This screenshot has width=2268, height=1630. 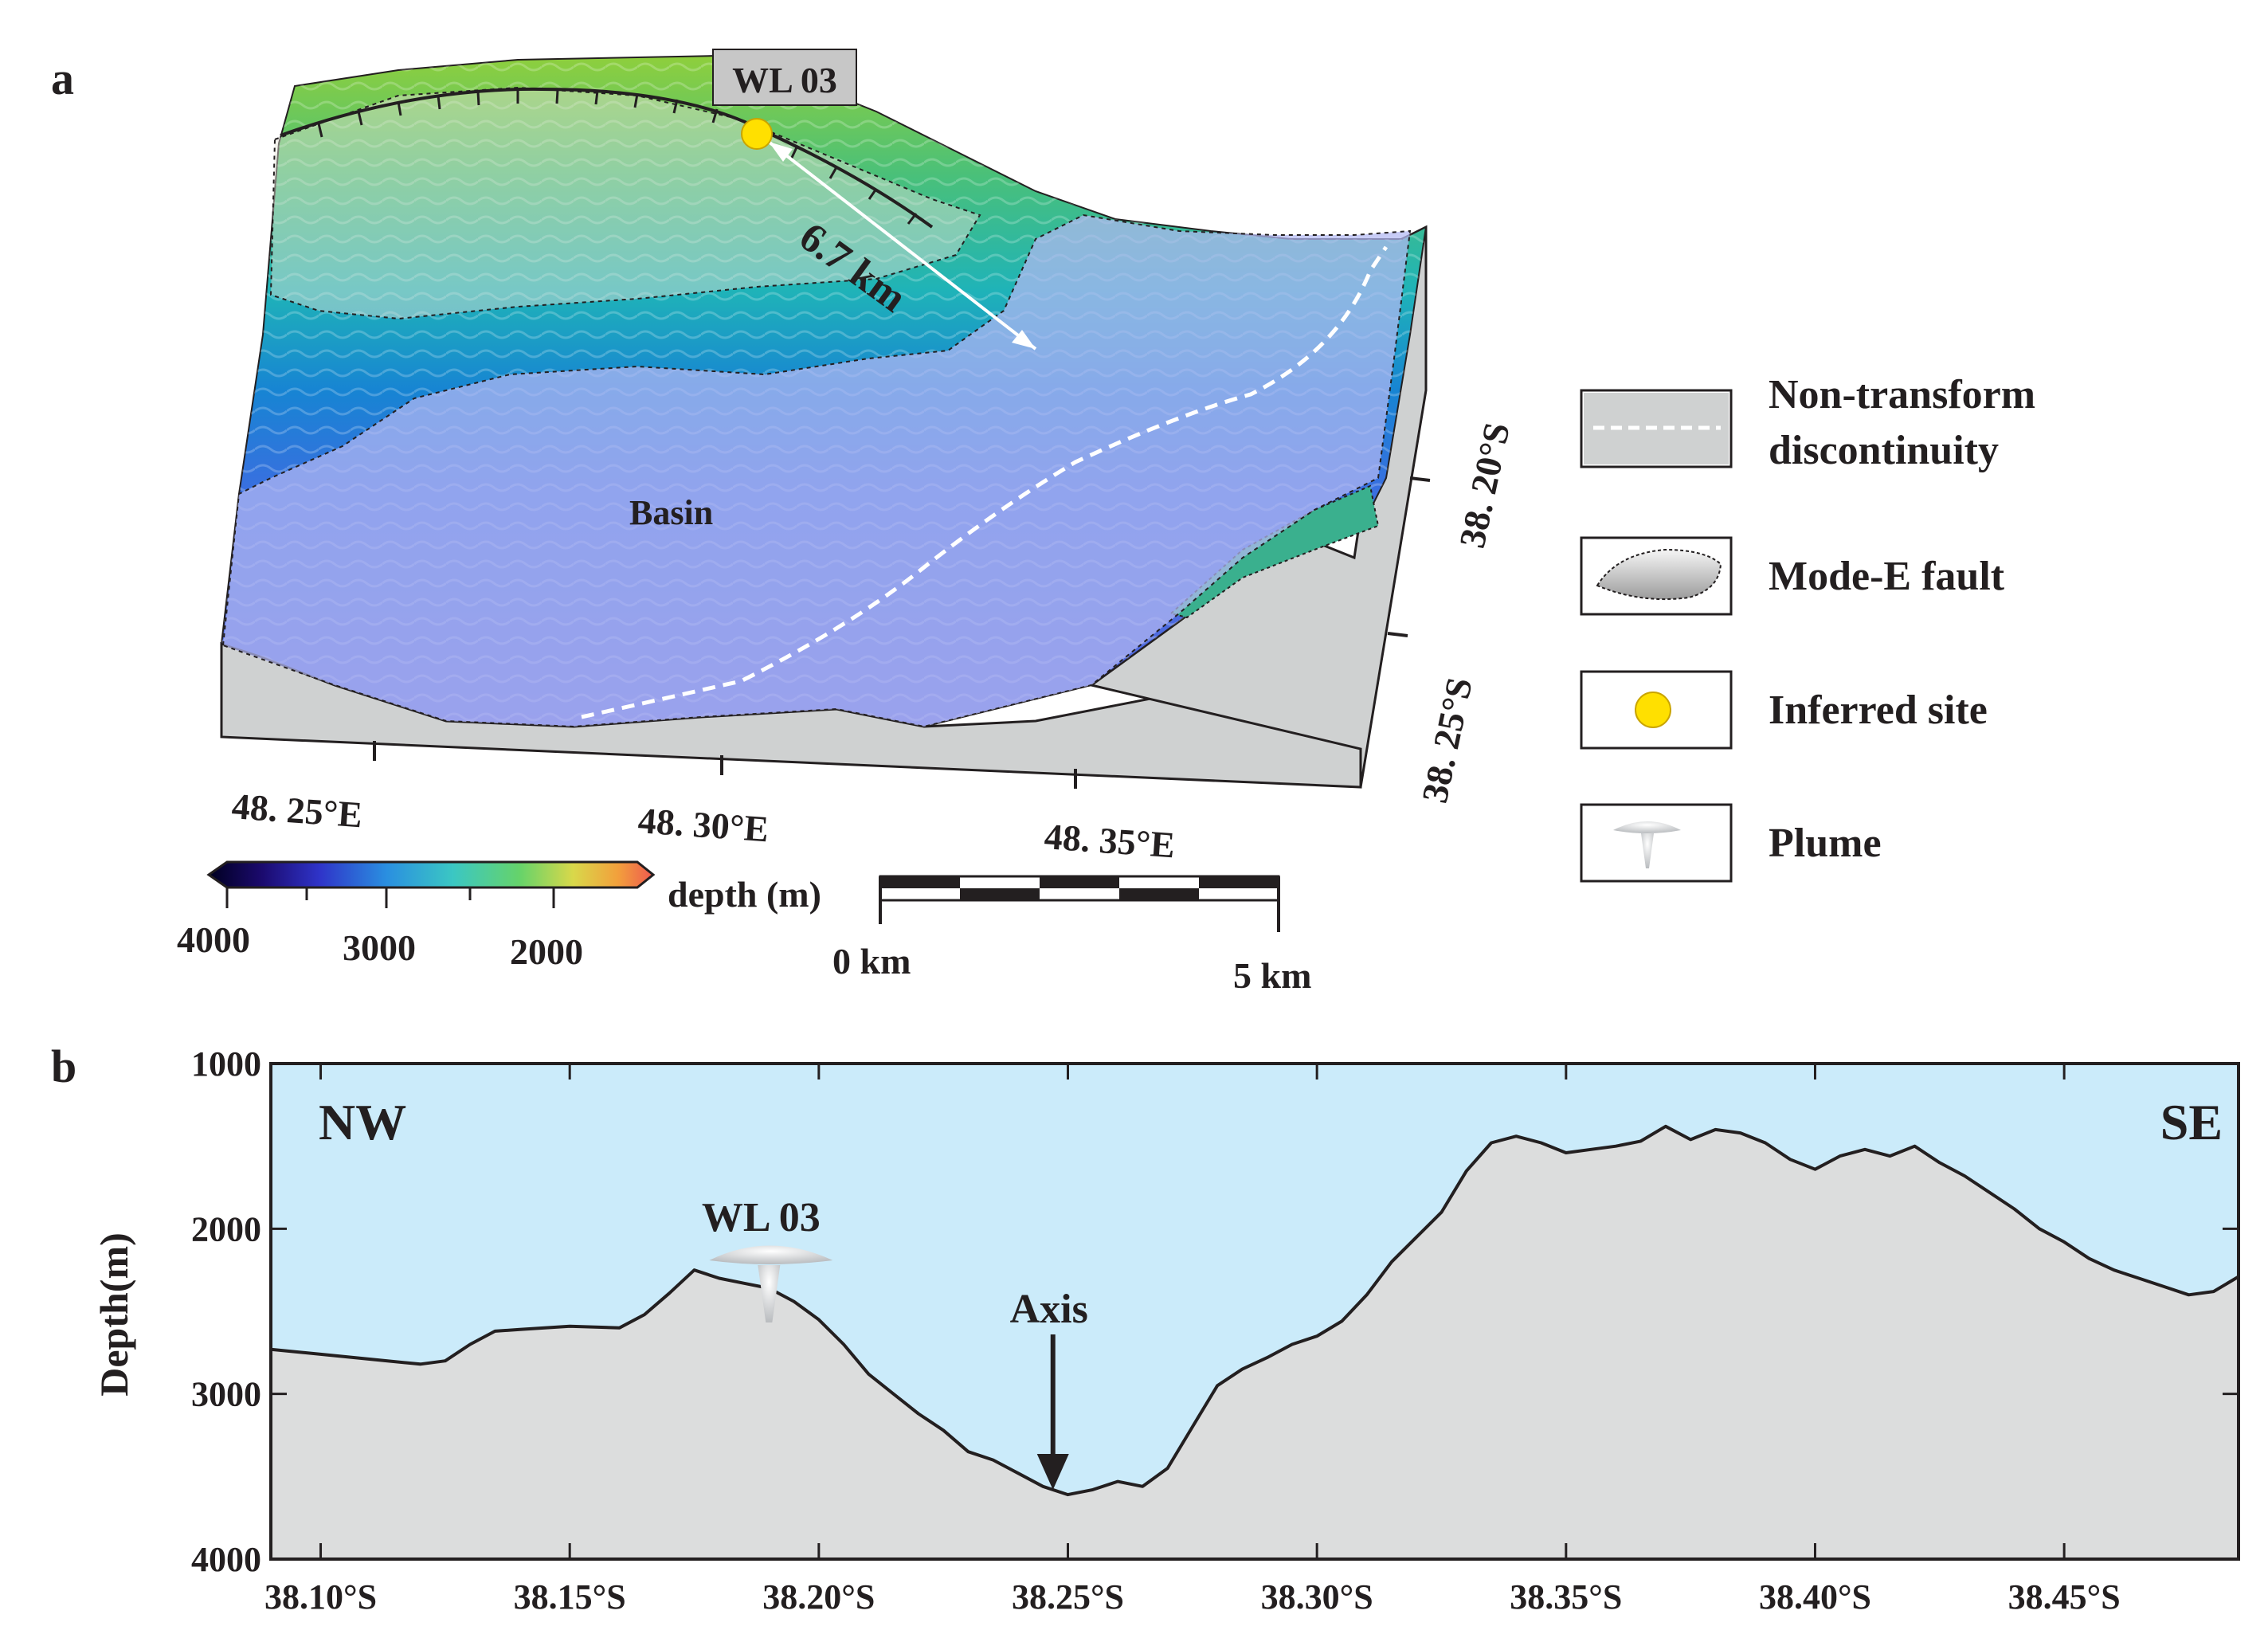 What do you see at coordinates (671, 512) in the screenshot?
I see `basin-label: Basin` at bounding box center [671, 512].